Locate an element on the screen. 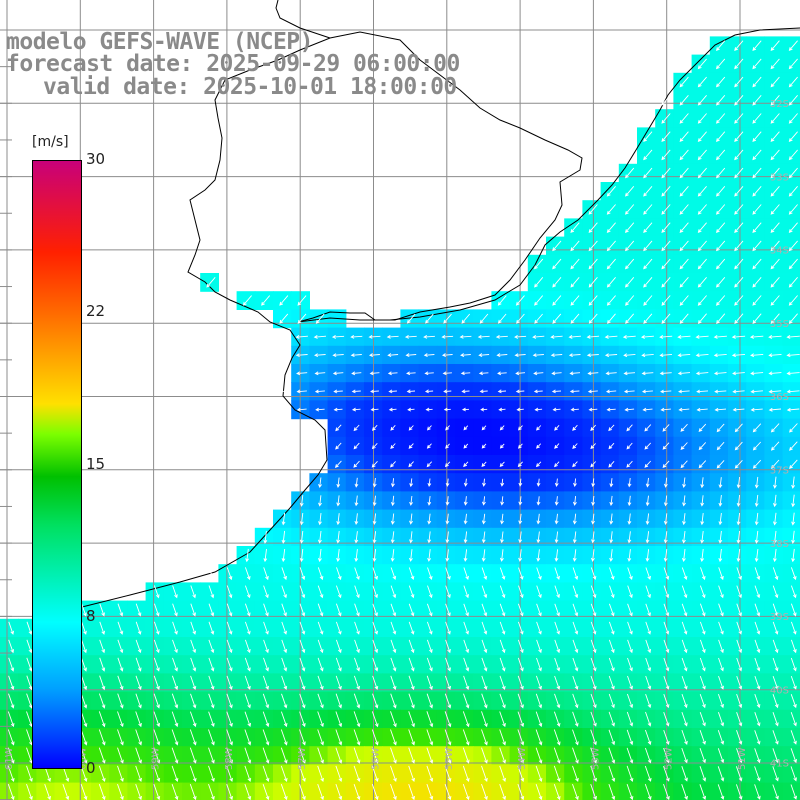 This screenshot has height=800, width=800. longitude-label: 55W is located at coordinates (449, 758).